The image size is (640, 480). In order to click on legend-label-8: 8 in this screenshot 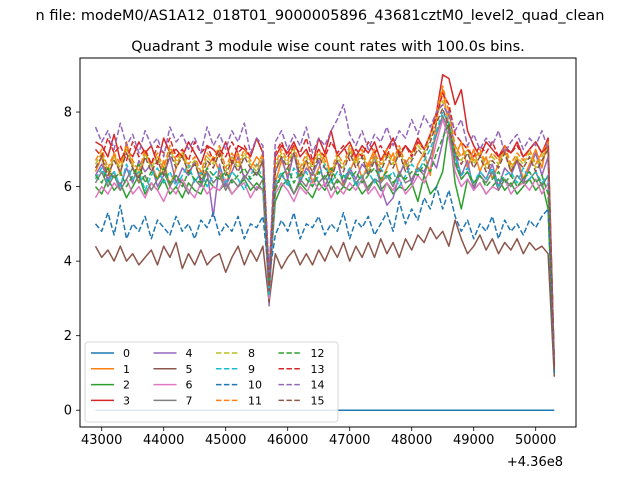, I will do `click(251, 353)`.